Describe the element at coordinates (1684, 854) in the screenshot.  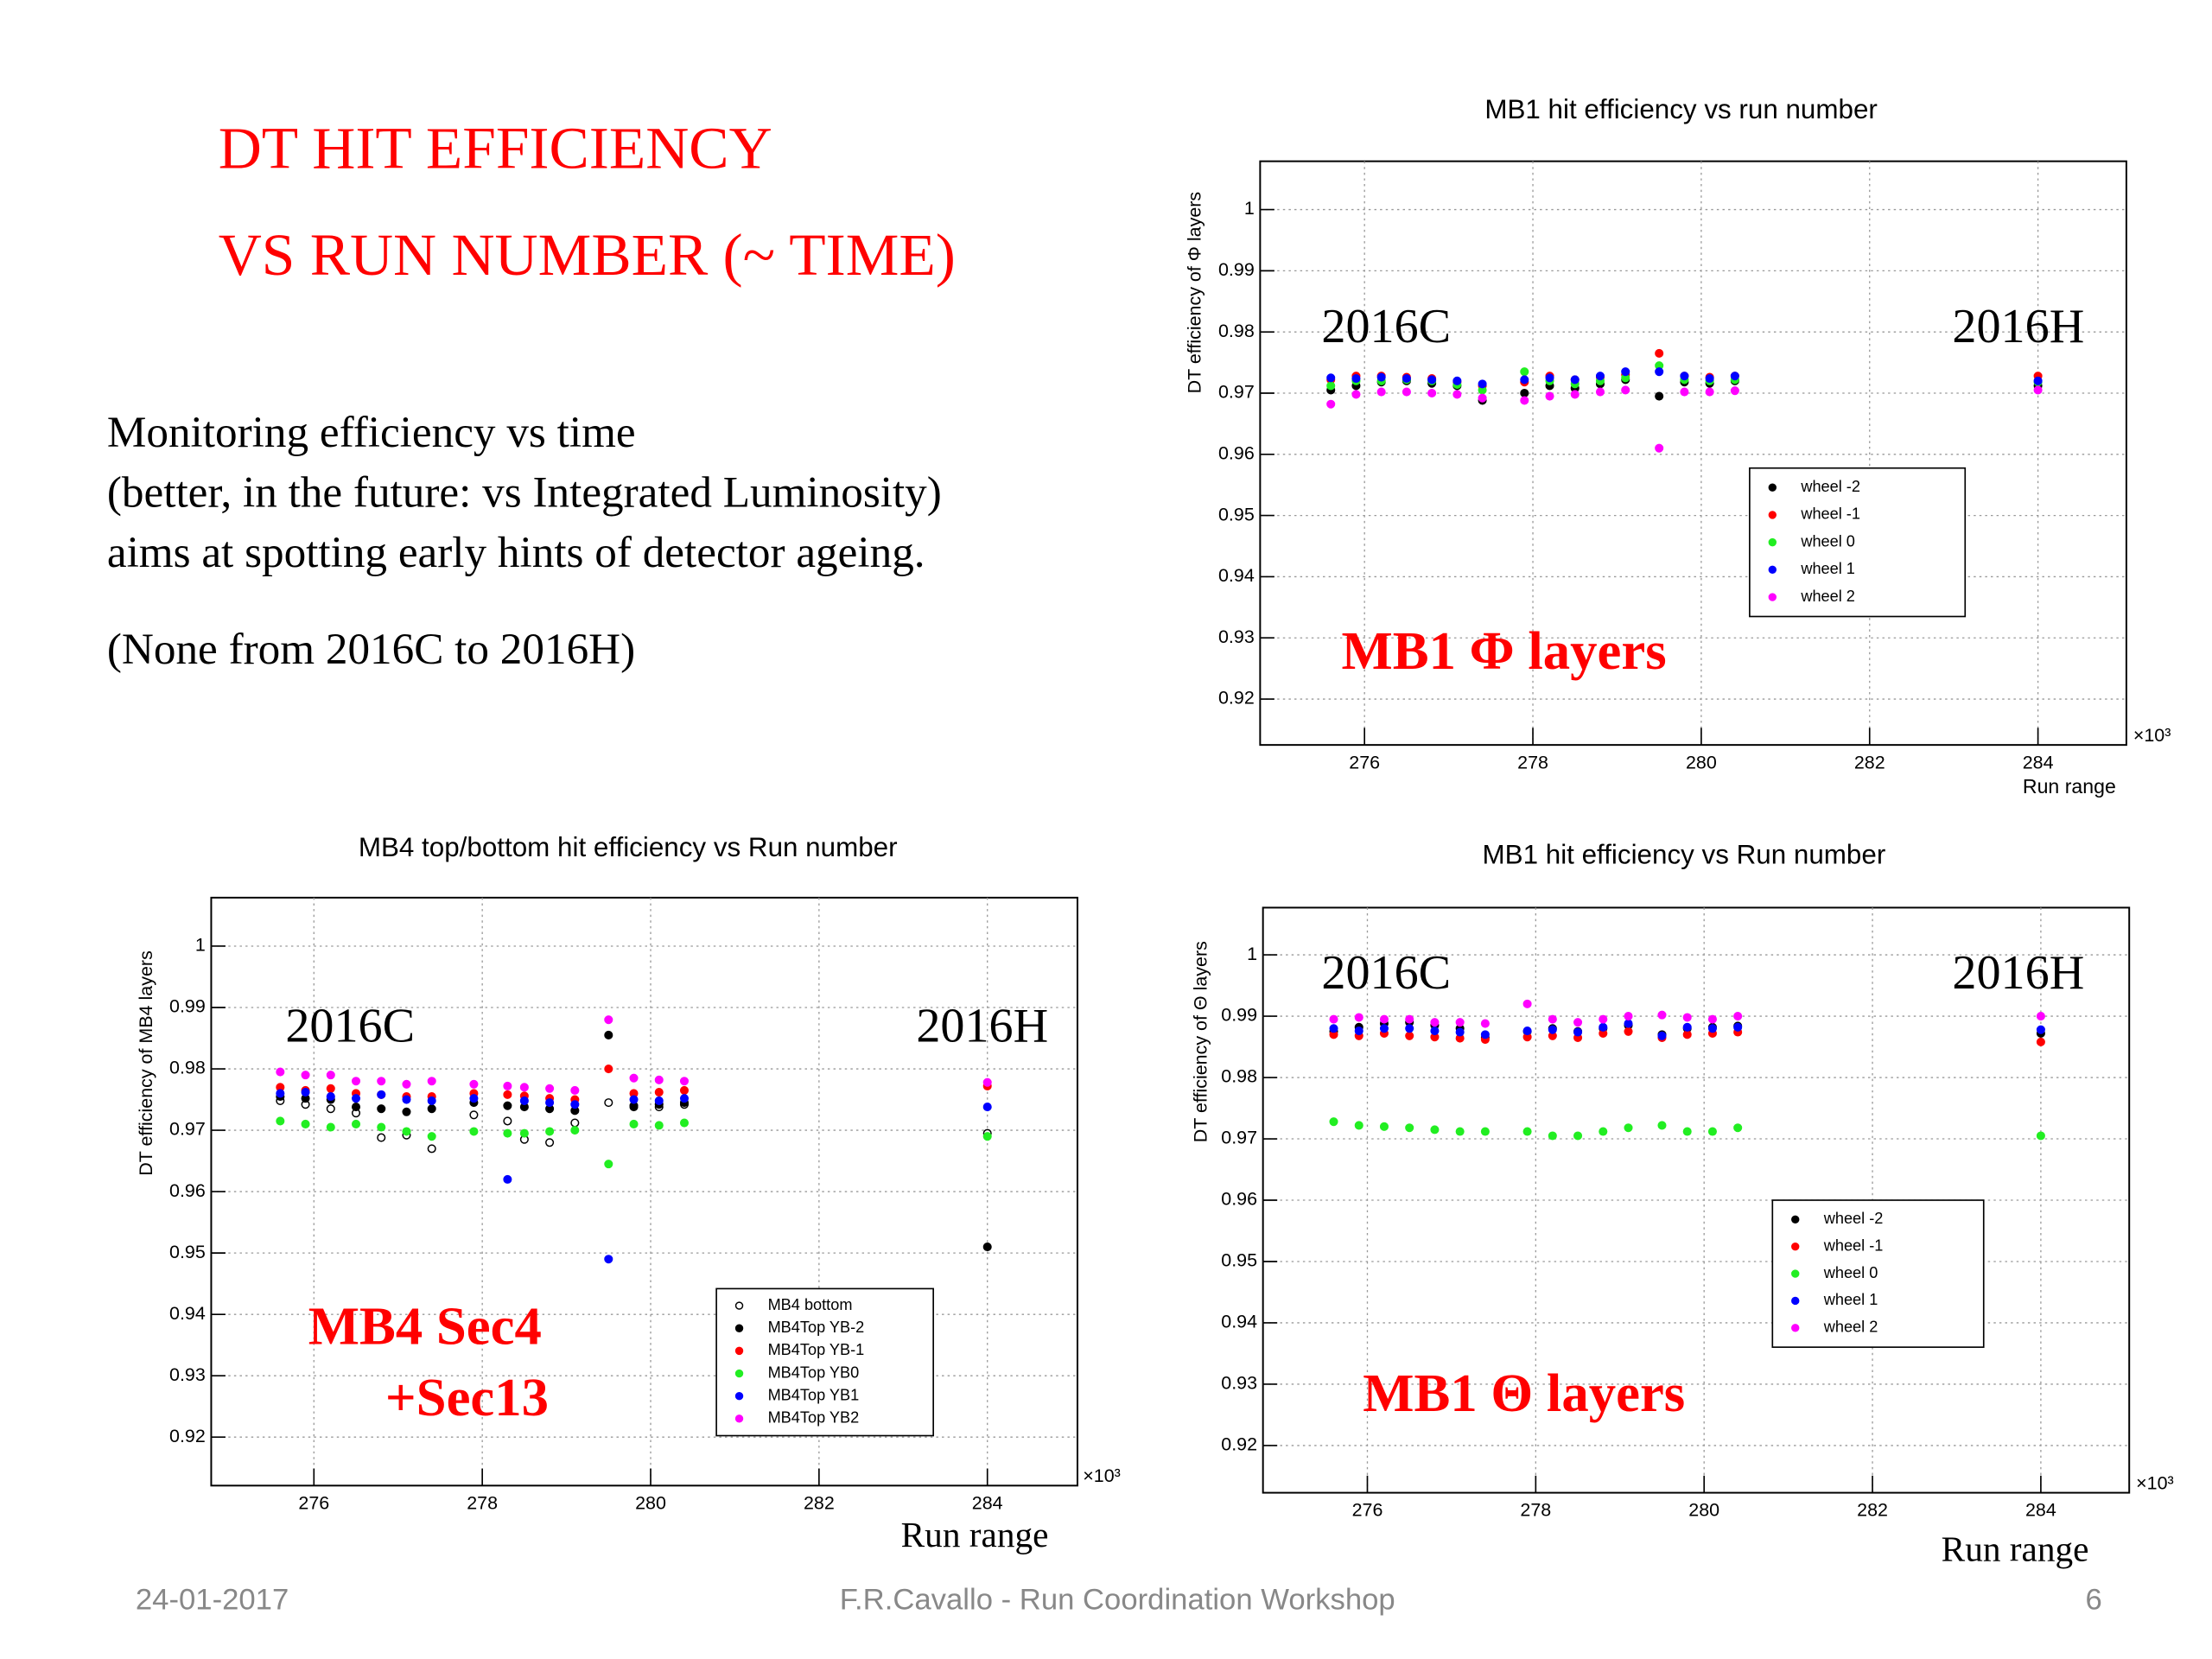
I see `chart-title: MB1 hit efficiency vs Run number` at that location.